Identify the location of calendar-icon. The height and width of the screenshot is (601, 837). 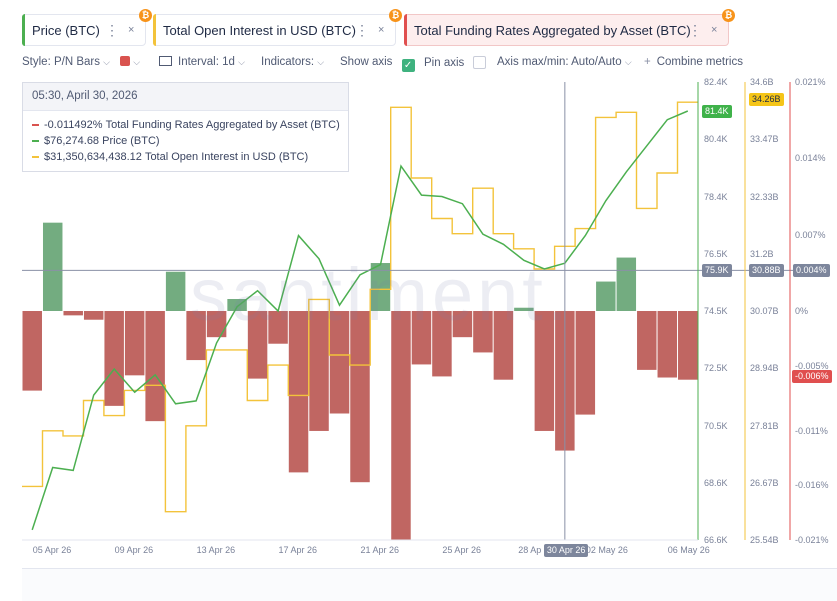
(165, 61).